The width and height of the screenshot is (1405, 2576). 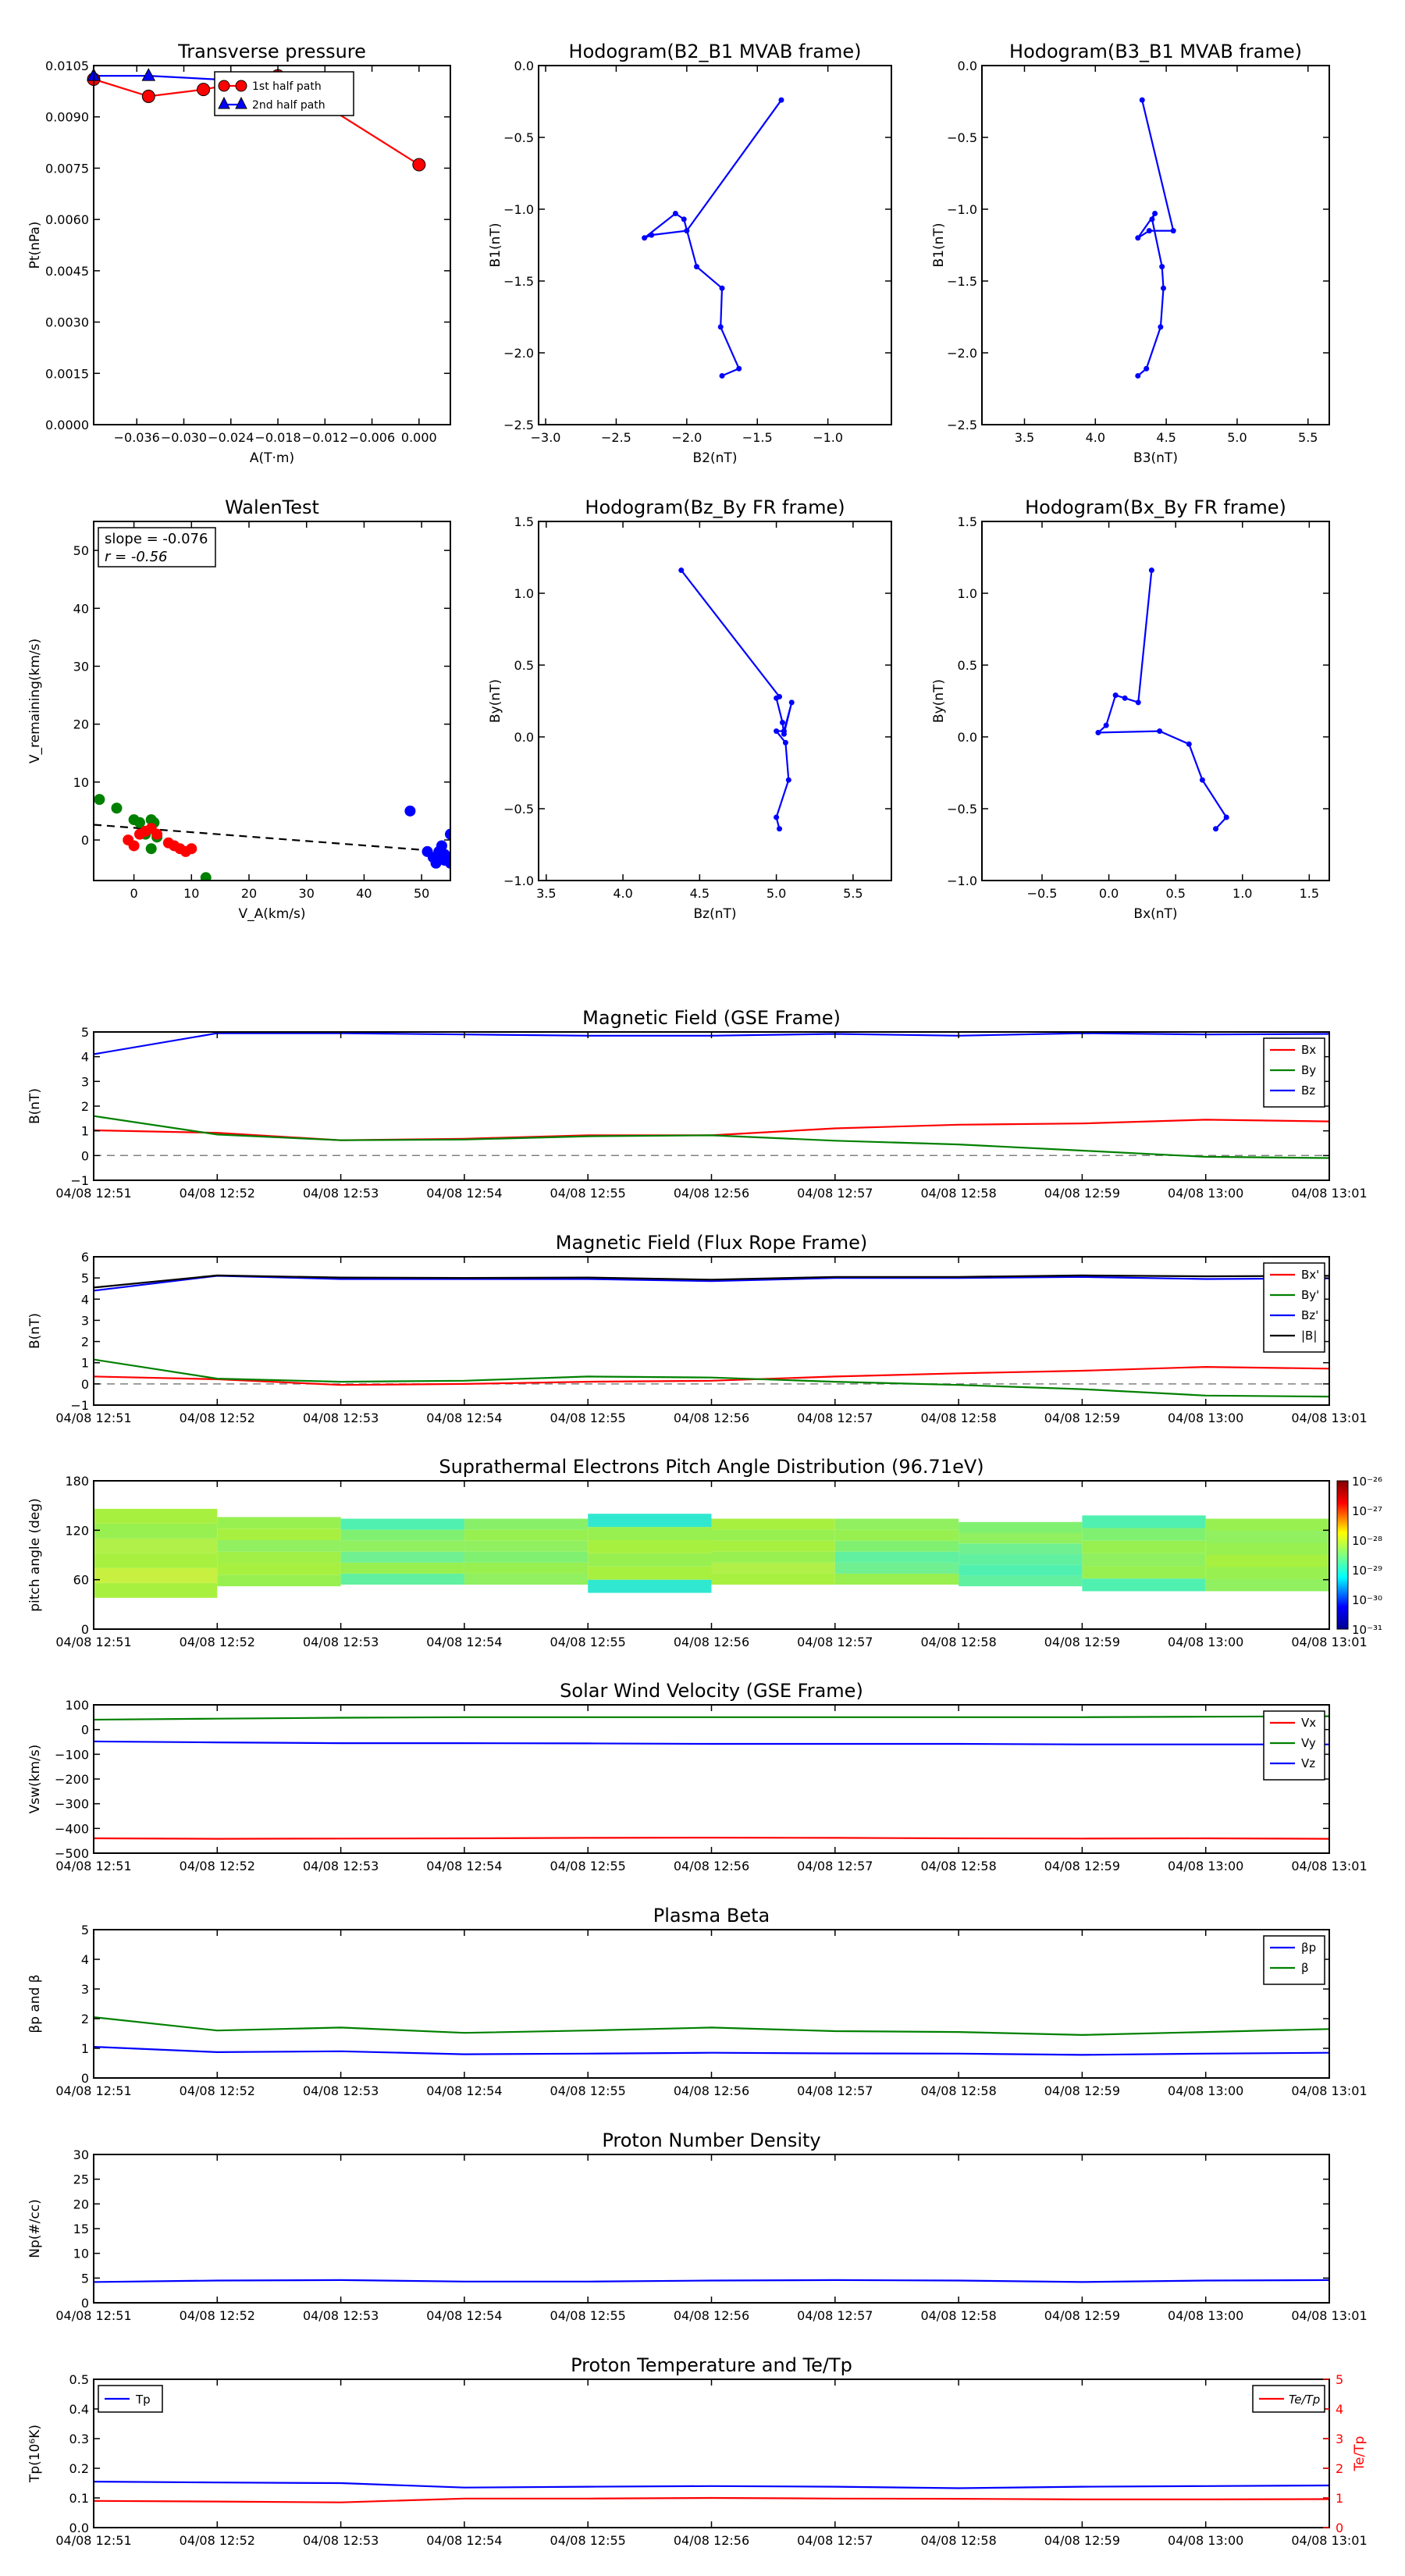 What do you see at coordinates (1109, 893) in the screenshot?
I see `hodo-bxby-xtick-label: 0.0` at bounding box center [1109, 893].